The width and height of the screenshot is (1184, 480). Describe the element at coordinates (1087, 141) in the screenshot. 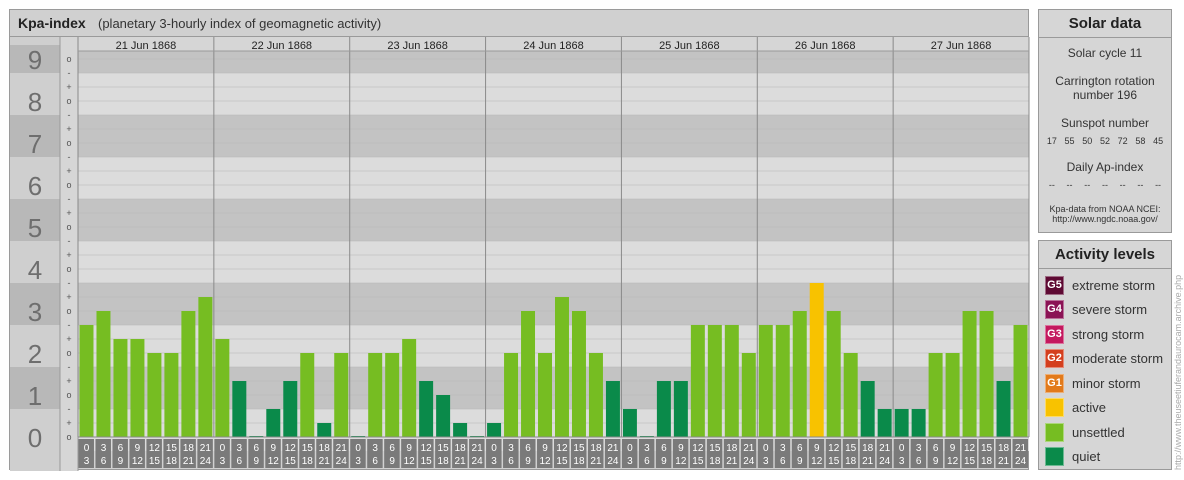

I see `sunspot-value: 50` at that location.